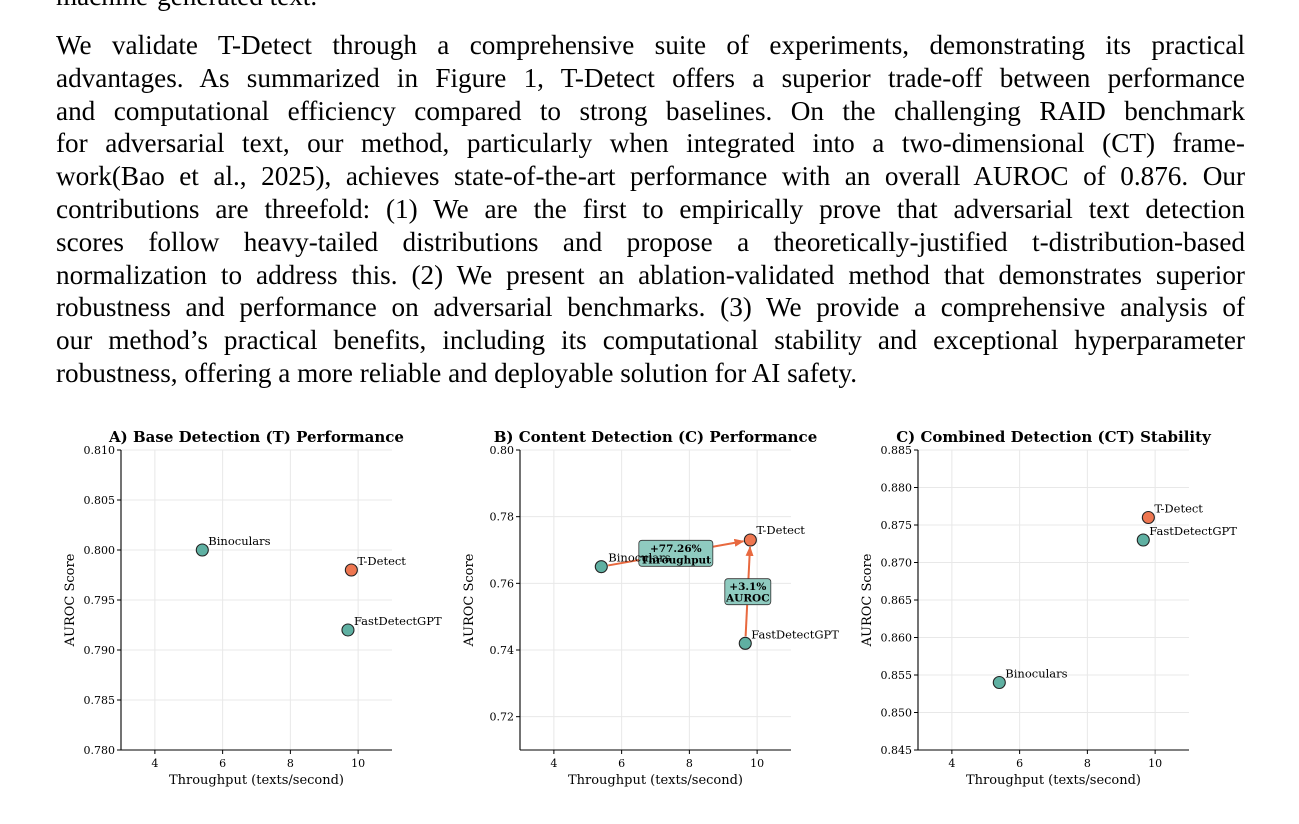 Image resolution: width=1299 pixels, height=824 pixels. I want to click on y-tick-label: 0.800, so click(100, 550).